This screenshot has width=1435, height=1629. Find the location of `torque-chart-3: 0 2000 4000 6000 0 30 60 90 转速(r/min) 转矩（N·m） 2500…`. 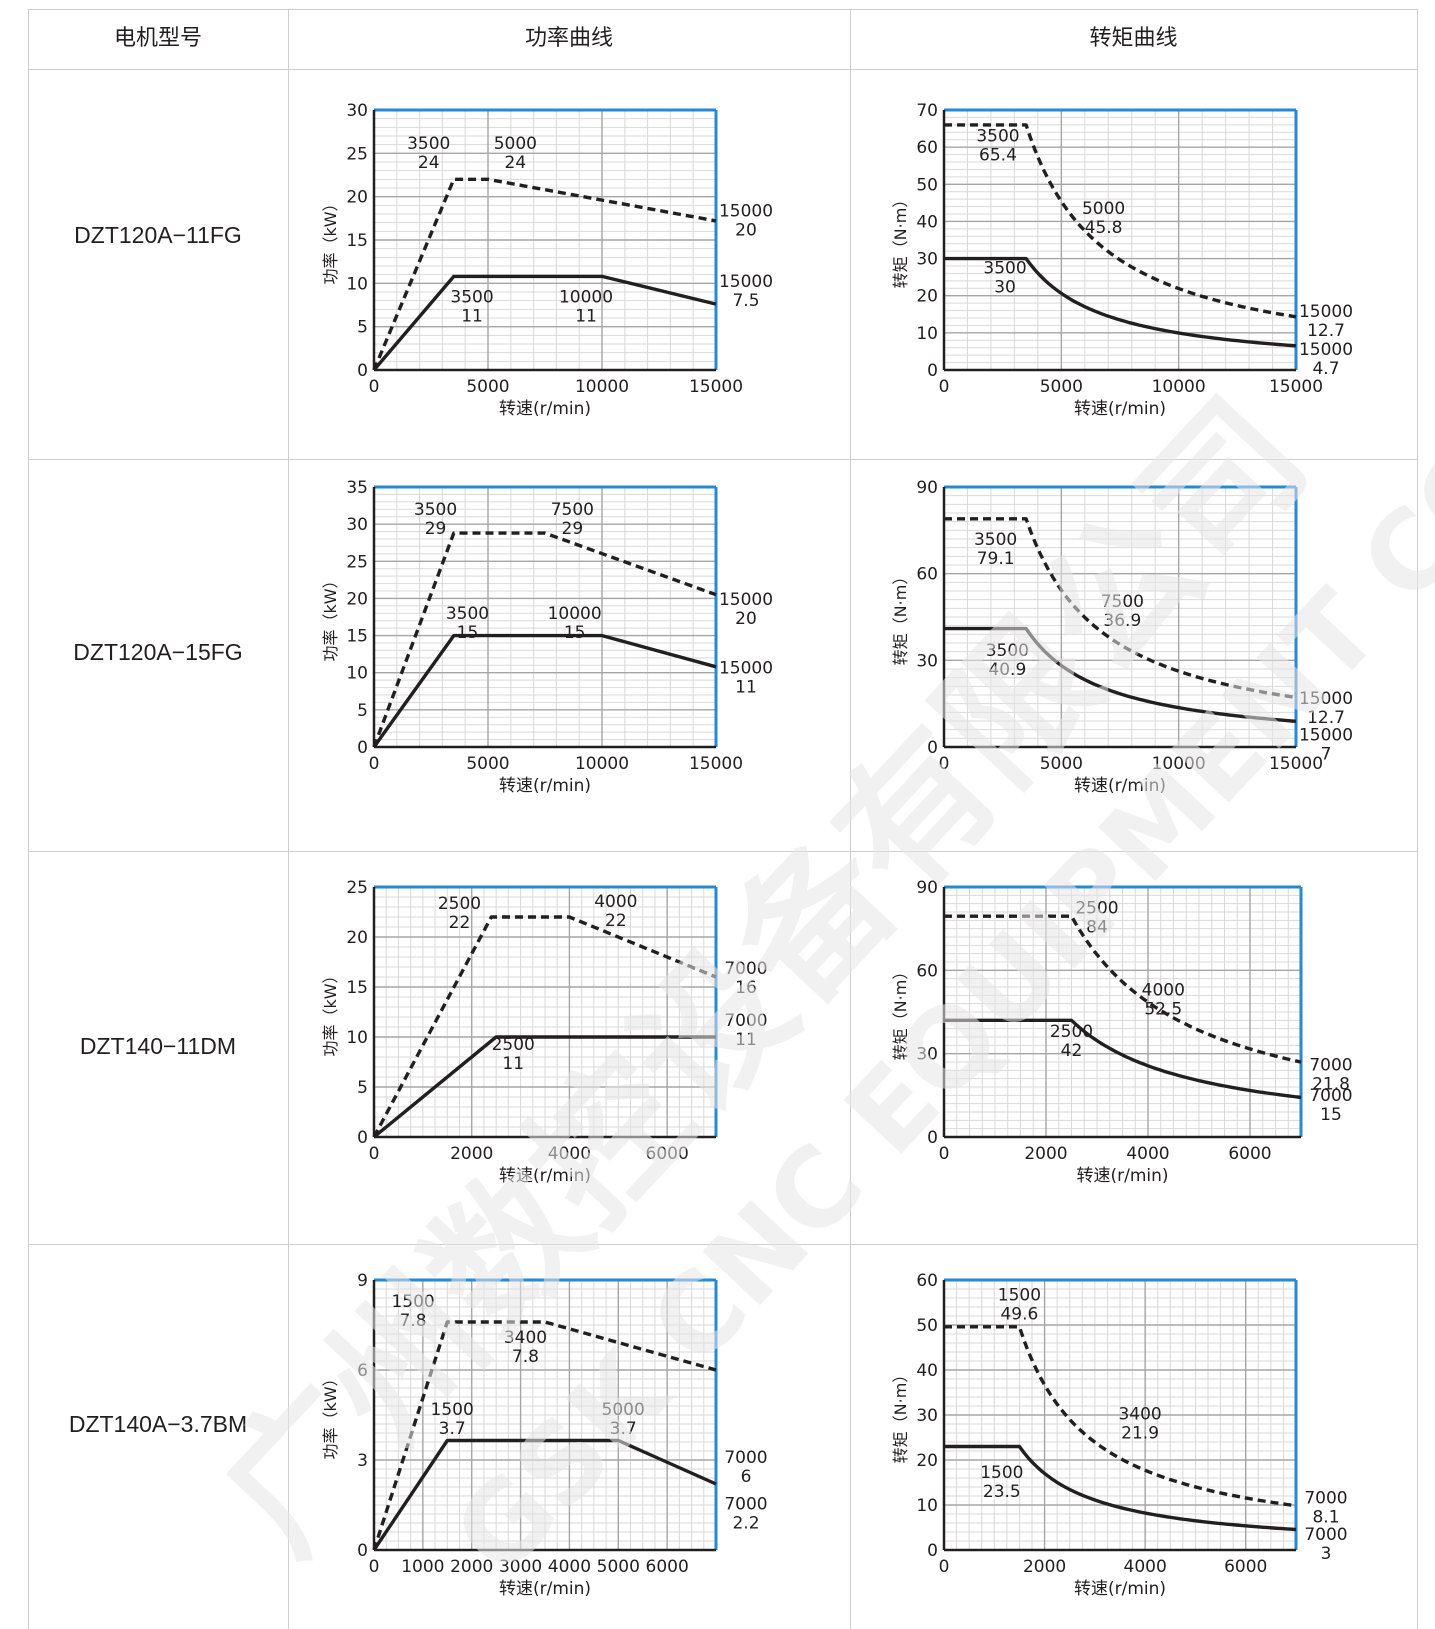

torque-chart-3: 0 2000 4000 6000 0 30 60 90 转速(r/min) 转矩（N·m） 2500… is located at coordinates (1122, 1032).